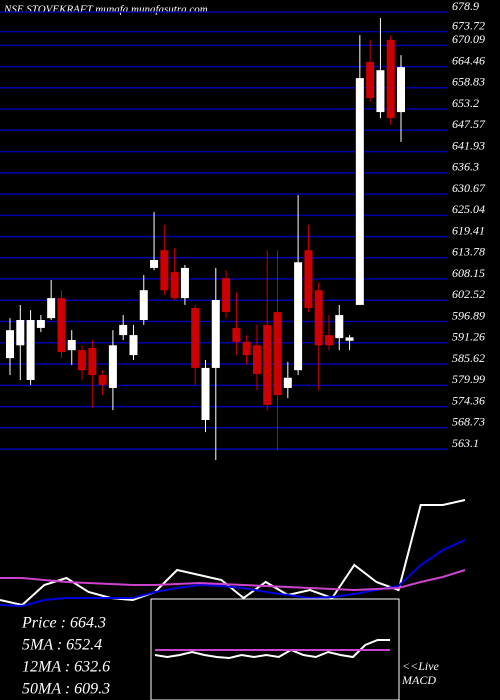  Describe the element at coordinates (465, 443) in the screenshot. I see `y-tick-label: 563.1` at that location.